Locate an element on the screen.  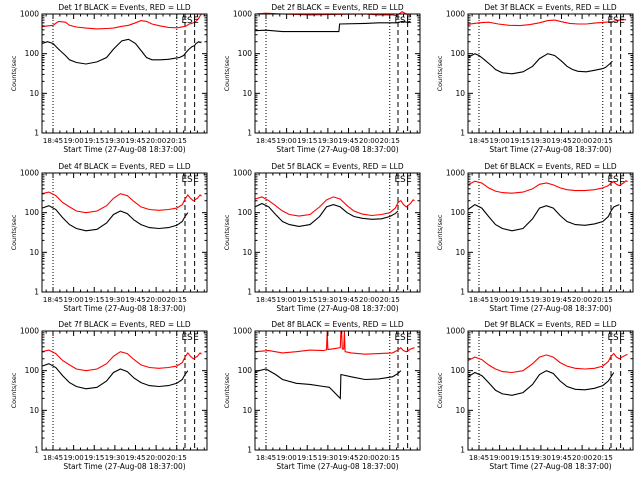
panel-title: Det 4f BLACK = Events, RED = LLD is located at coordinates (124, 166).